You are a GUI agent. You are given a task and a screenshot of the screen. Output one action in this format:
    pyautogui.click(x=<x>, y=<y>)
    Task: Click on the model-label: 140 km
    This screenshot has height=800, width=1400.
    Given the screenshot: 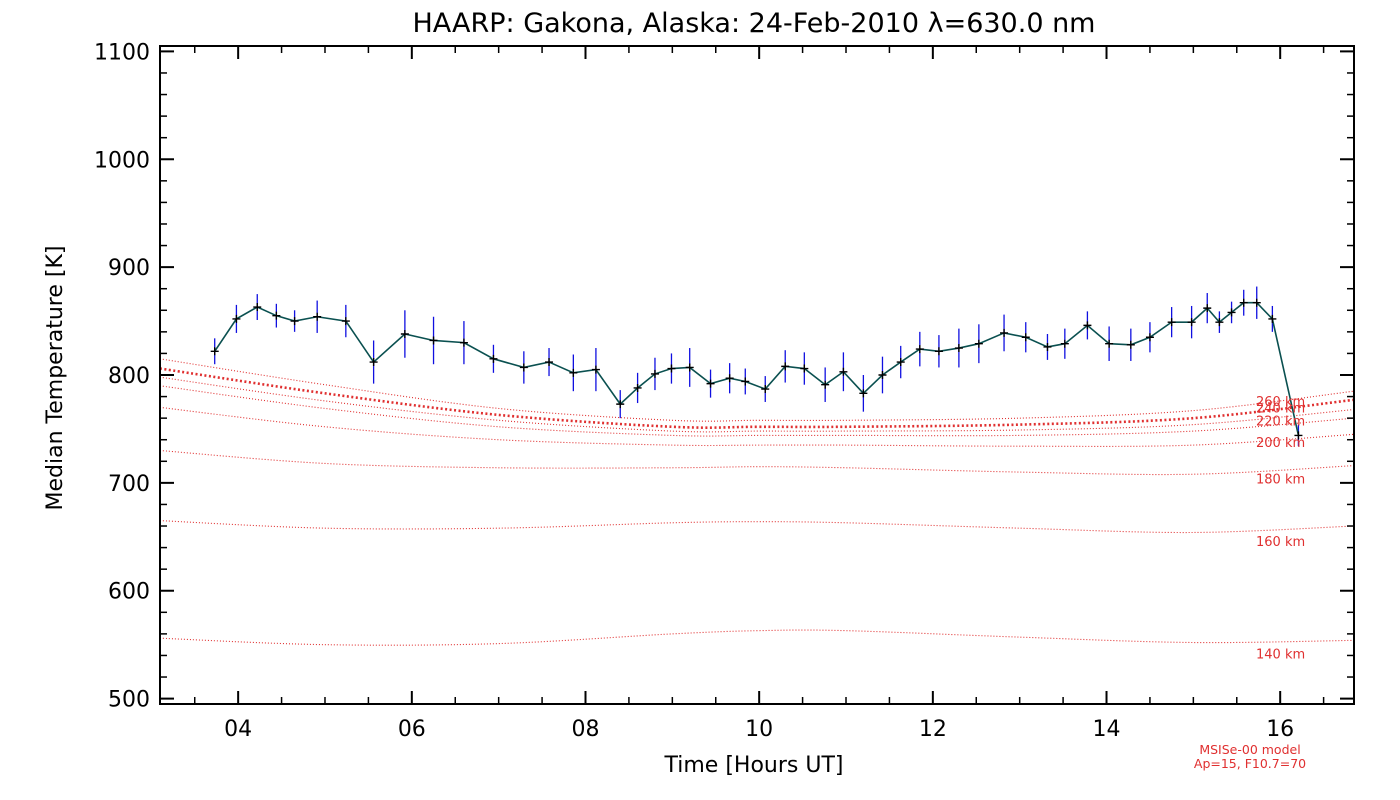 What is the action you would take?
    pyautogui.click(x=1280, y=654)
    